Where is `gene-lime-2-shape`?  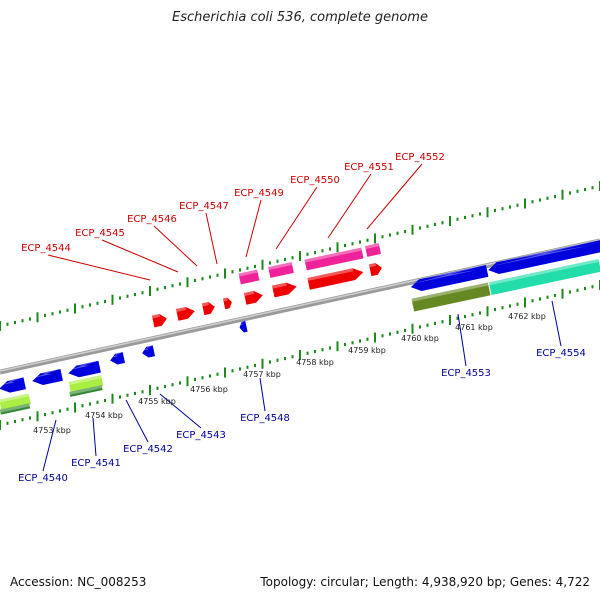
gene-lime-2-shape is located at coordinates (15, 402).